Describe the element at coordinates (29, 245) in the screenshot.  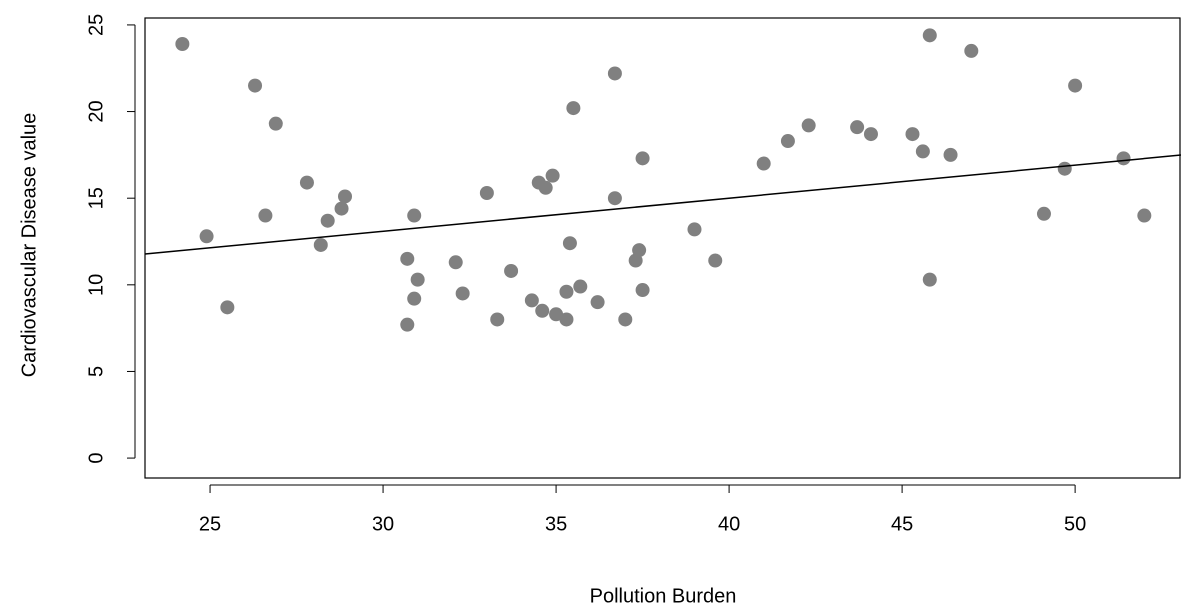
I see `y-axis-label: Cardiovascular Disease value` at that location.